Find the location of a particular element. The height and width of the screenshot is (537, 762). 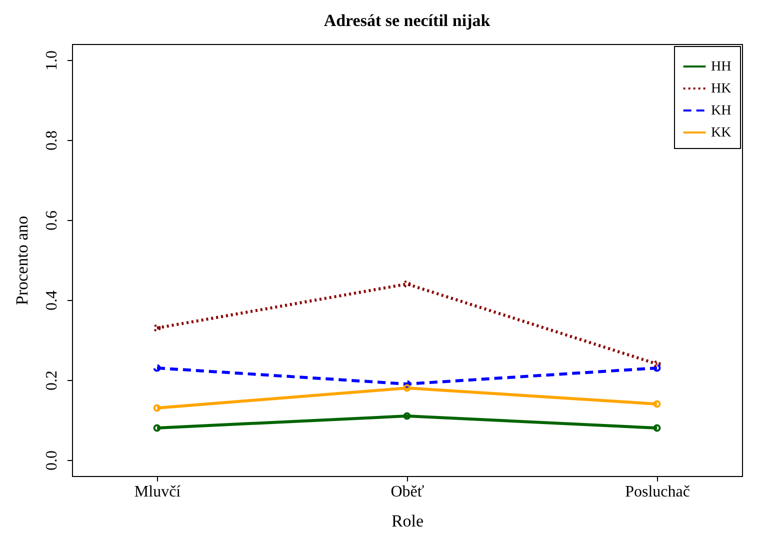

y-tick-label: 0.6 is located at coordinates (52, 220).